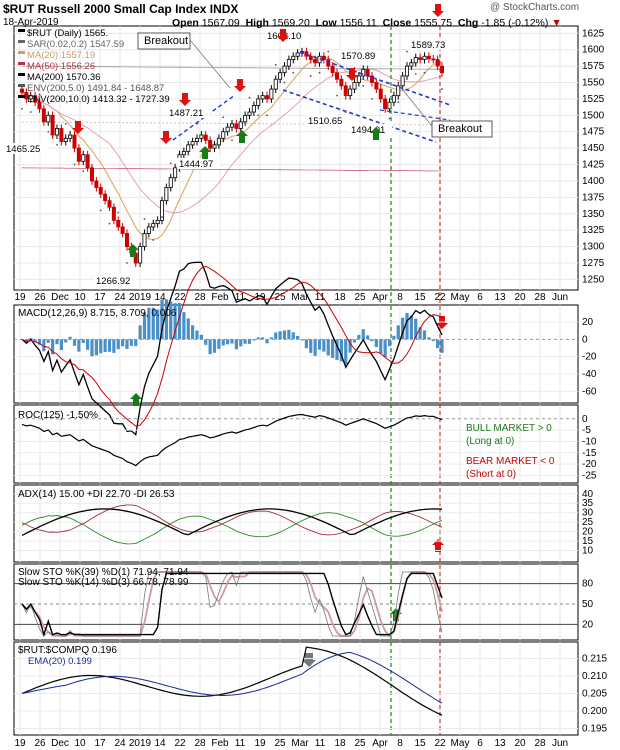  I want to click on breakout-bottom-callout-text: Breakout, so click(460, 129).